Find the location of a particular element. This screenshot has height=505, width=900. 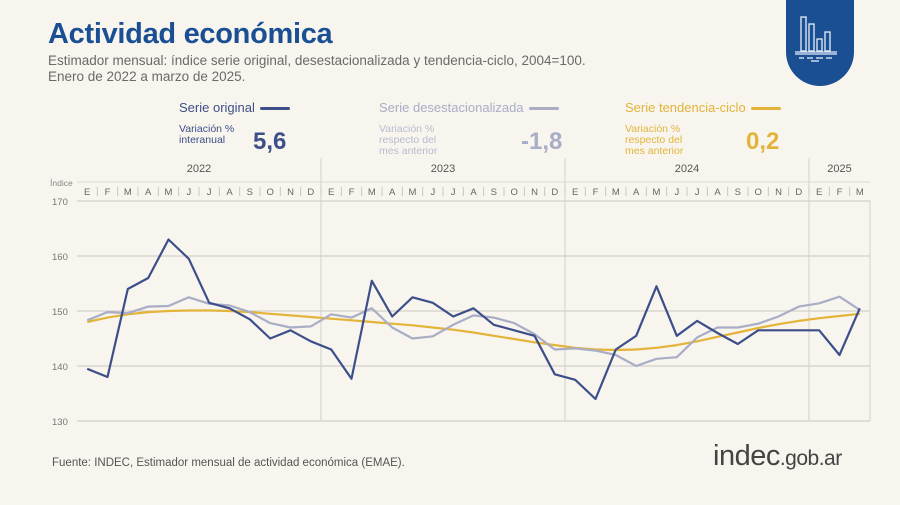

indec-logo: indec.gob.ar is located at coordinates (777, 456).